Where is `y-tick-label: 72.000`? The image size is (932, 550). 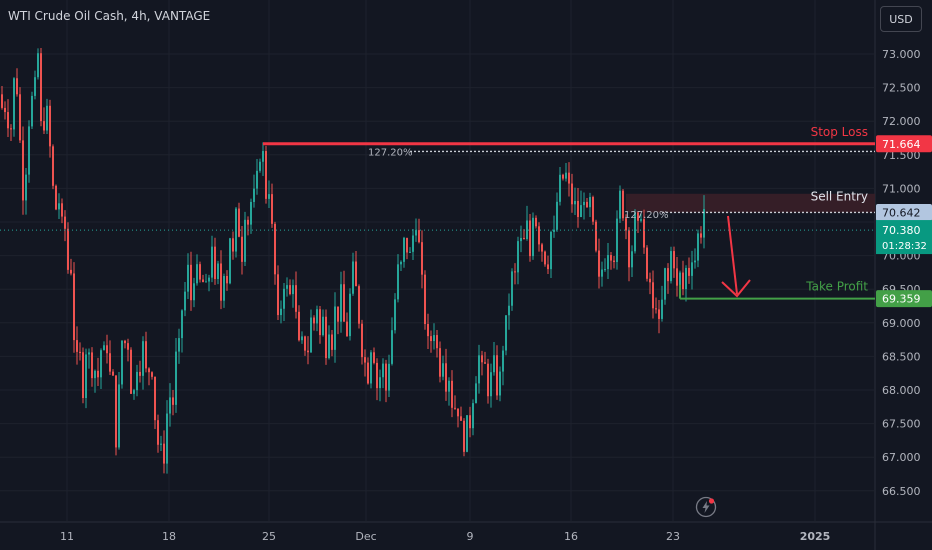
y-tick-label: 72.000 is located at coordinates (901, 121).